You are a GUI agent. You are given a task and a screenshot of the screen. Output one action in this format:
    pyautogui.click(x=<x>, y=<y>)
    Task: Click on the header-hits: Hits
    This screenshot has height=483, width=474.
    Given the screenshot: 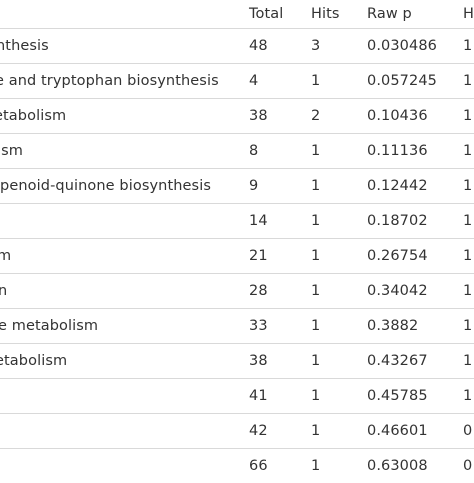 What is the action you would take?
    pyautogui.click(x=325, y=14)
    